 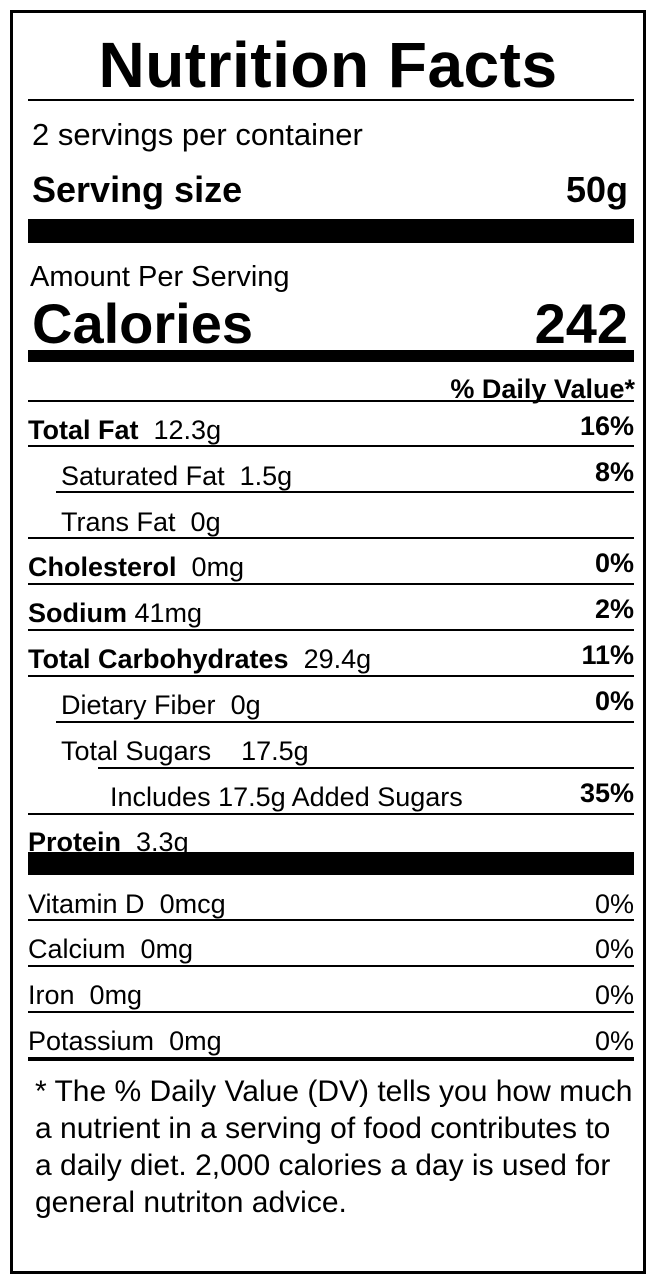 What do you see at coordinates (185, 751) in the screenshot?
I see `nutrient-name: Total Sugars 17.5g` at bounding box center [185, 751].